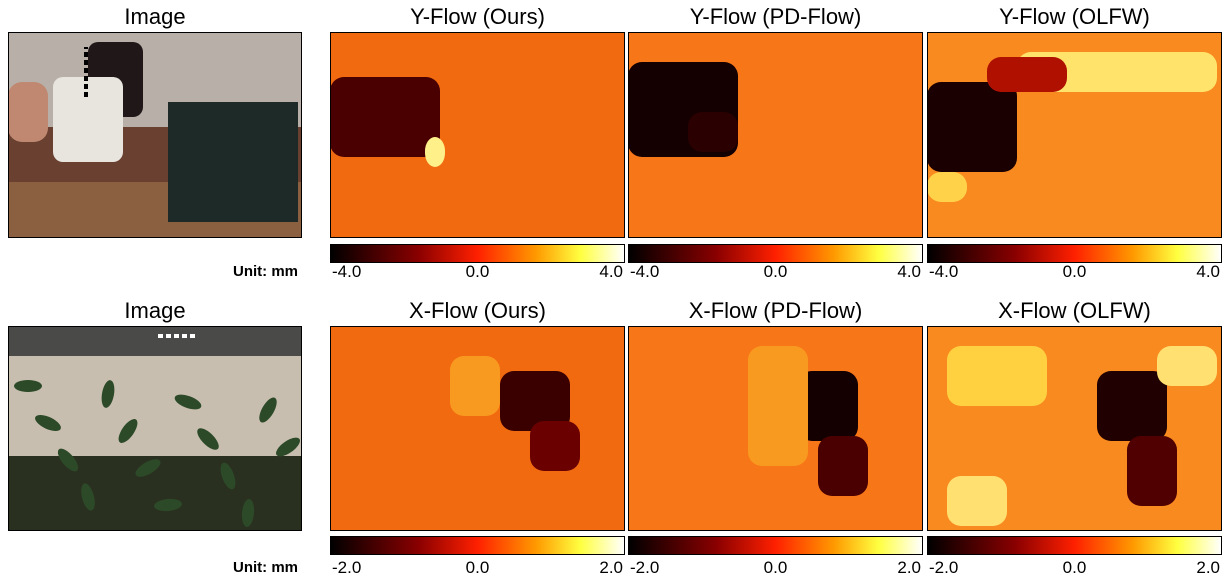  I want to click on panel-title: X-Flow (Ours), so click(477, 310).